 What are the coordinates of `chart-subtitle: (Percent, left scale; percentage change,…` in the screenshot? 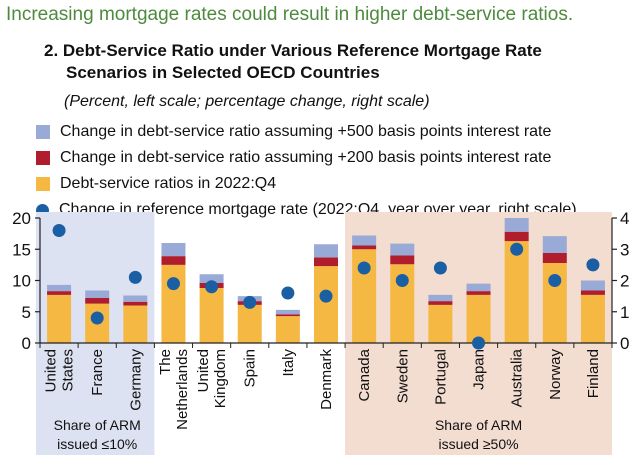 It's located at (247, 101).